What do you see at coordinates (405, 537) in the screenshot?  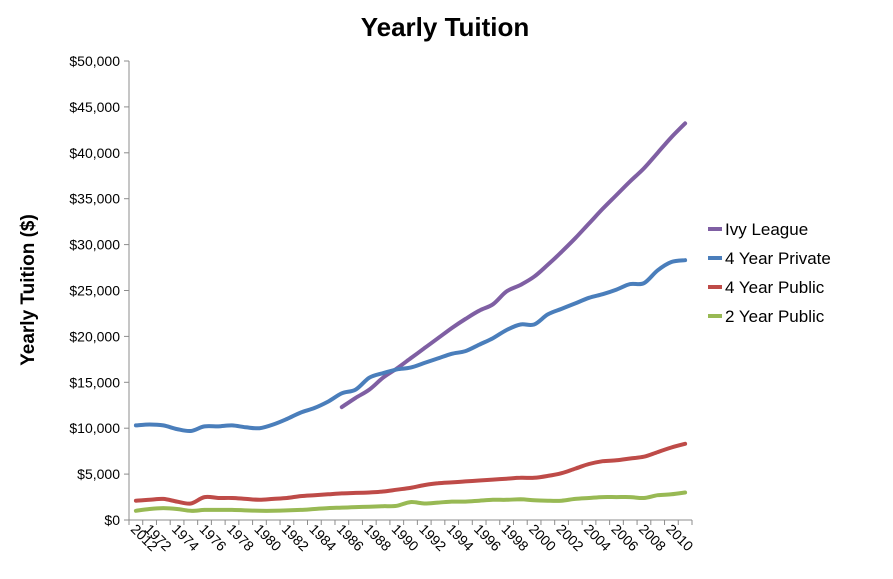 I see `x-tick-label: 1990` at bounding box center [405, 537].